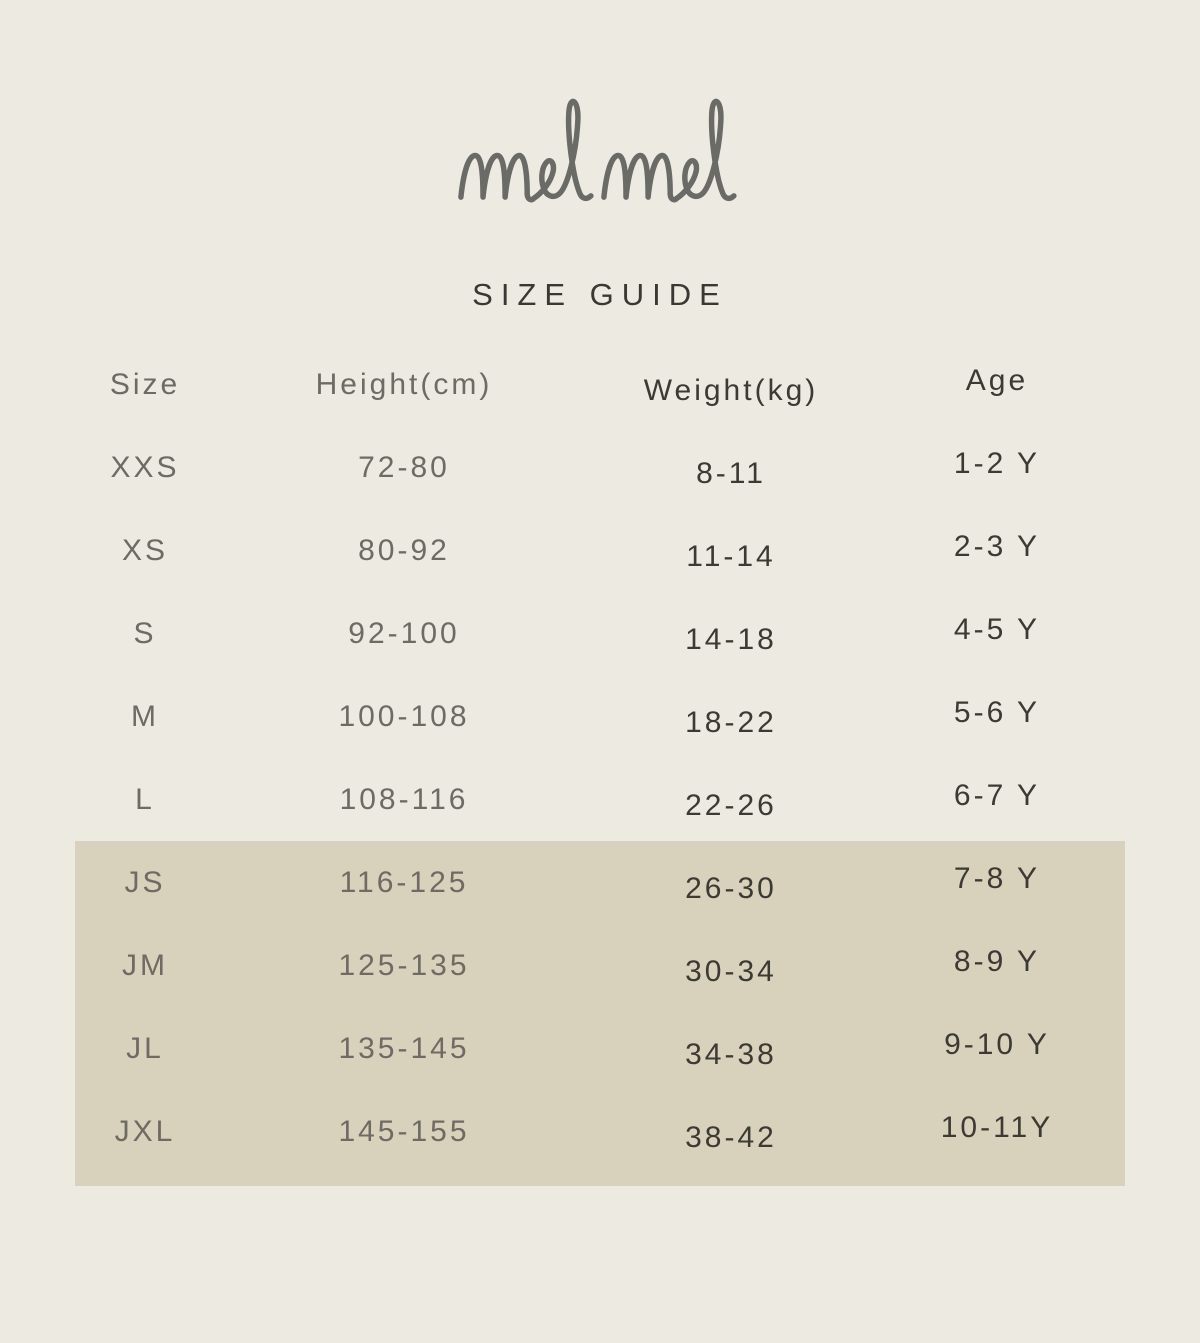 The width and height of the screenshot is (1200, 1343). Describe the element at coordinates (731, 1137) in the screenshot. I see `weight-cell: 38-42` at that location.